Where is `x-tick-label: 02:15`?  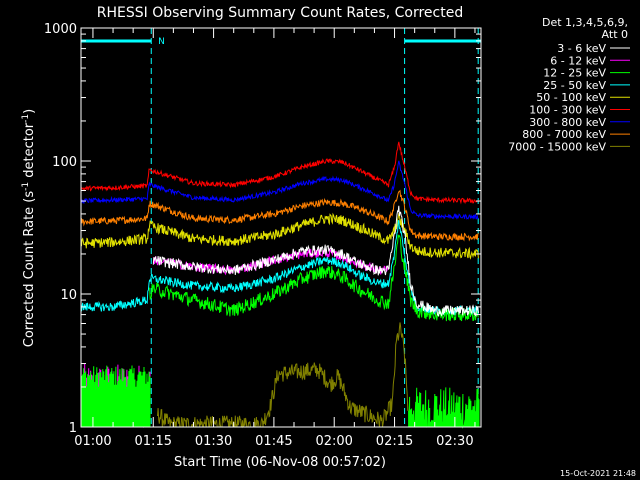
x-tick-label: 02:15 is located at coordinates (394, 441).